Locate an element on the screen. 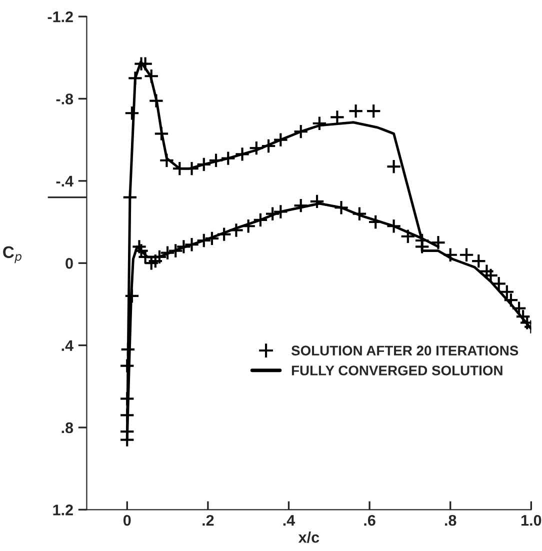 The height and width of the screenshot is (551, 542). y-tick-label: .8 is located at coordinates (68, 428).